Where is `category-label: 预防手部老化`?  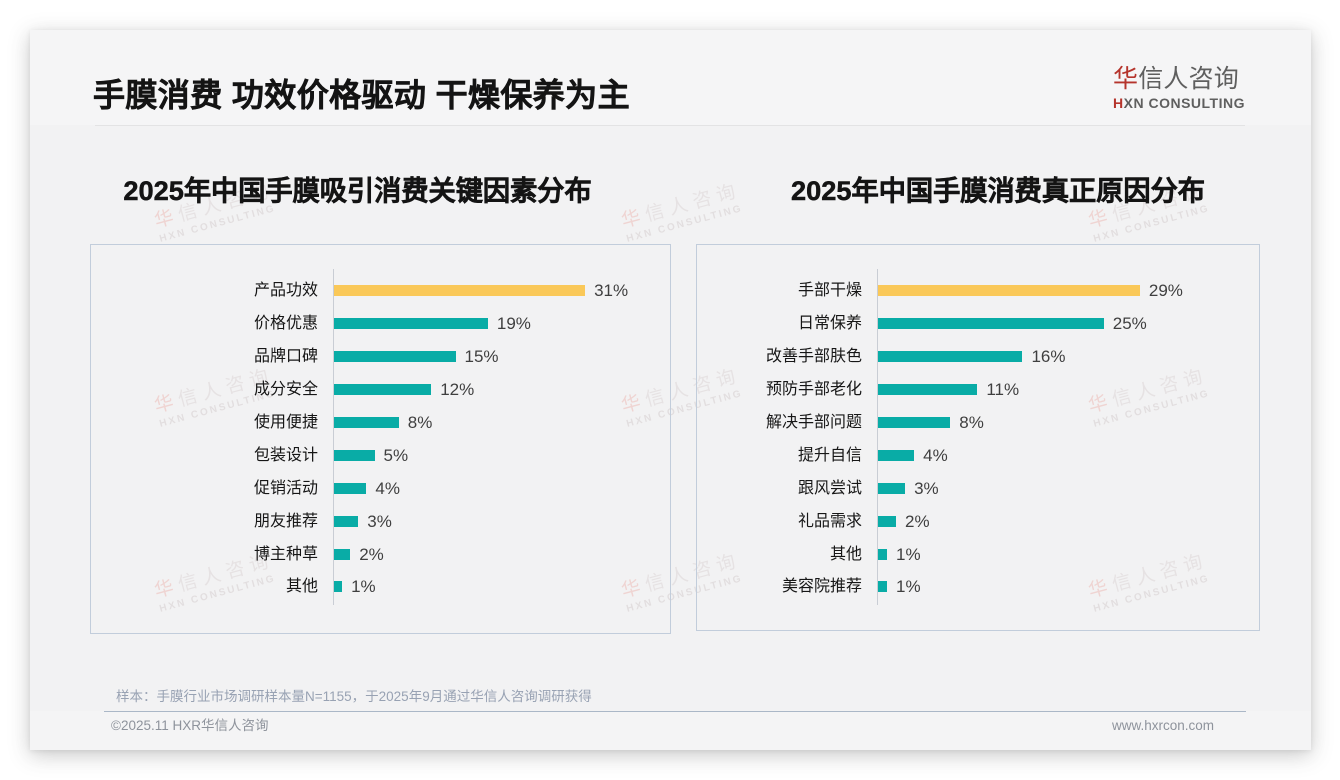
category-label: 预防手部老化 is located at coordinates (813, 389).